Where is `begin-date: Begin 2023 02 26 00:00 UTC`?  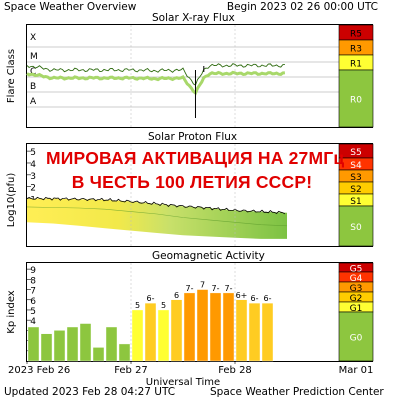
begin-date: Begin 2023 02 26 00:00 UTC is located at coordinates (302, 7).